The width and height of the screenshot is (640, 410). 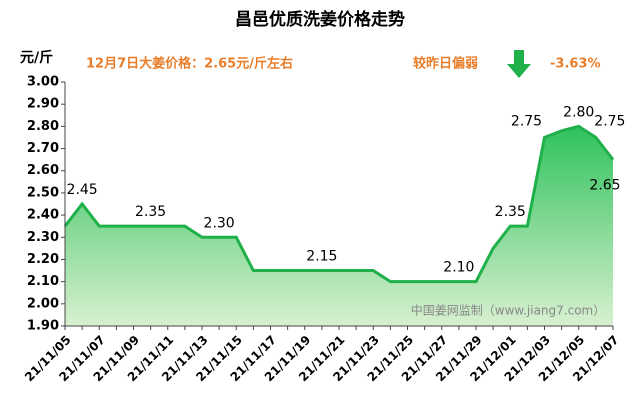 I want to click on annotation: 较昨日偏弱, so click(x=445, y=64).